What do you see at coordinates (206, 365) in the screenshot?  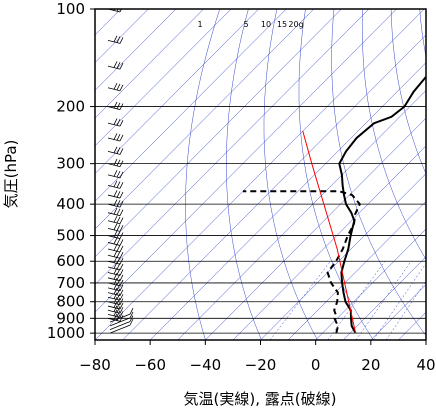 I see `x-tick-label: −40` at bounding box center [206, 365].